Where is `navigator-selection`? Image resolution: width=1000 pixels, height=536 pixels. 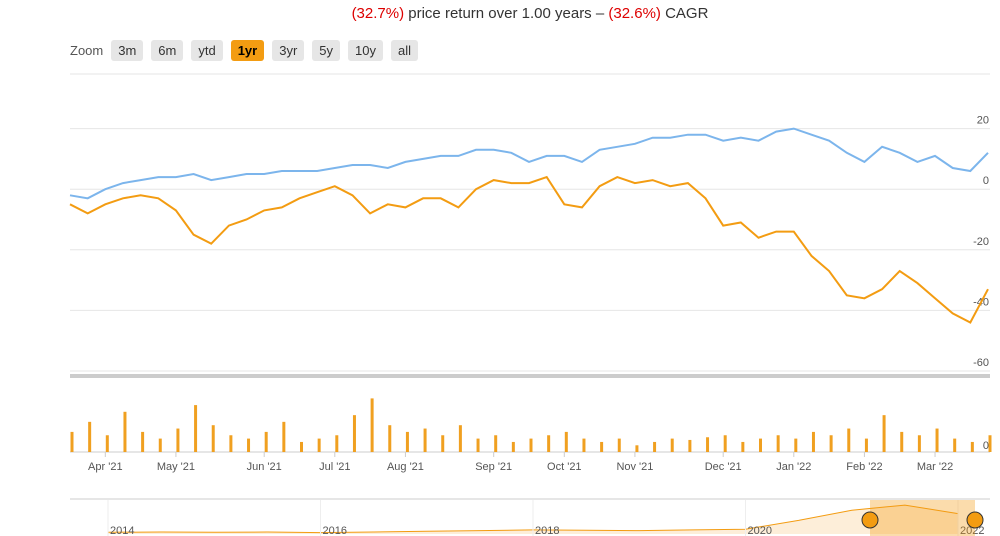
navigator-selection is located at coordinates (922, 518).